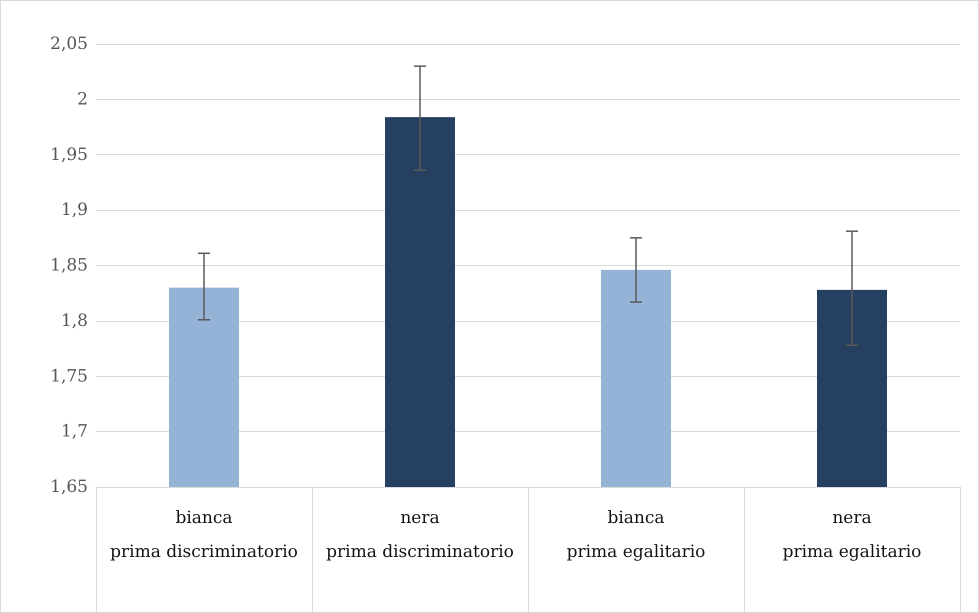  I want to click on y-tick-label: 1,85, so click(69, 266).